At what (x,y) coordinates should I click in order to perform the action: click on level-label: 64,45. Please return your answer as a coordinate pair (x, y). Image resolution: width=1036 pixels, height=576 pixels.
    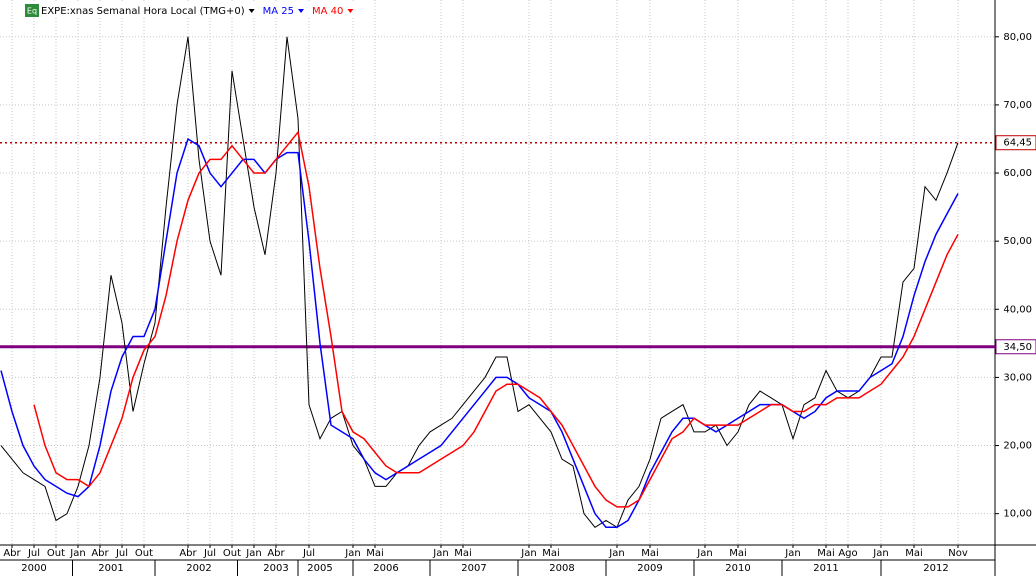
    Looking at the image, I should click on (1017, 143).